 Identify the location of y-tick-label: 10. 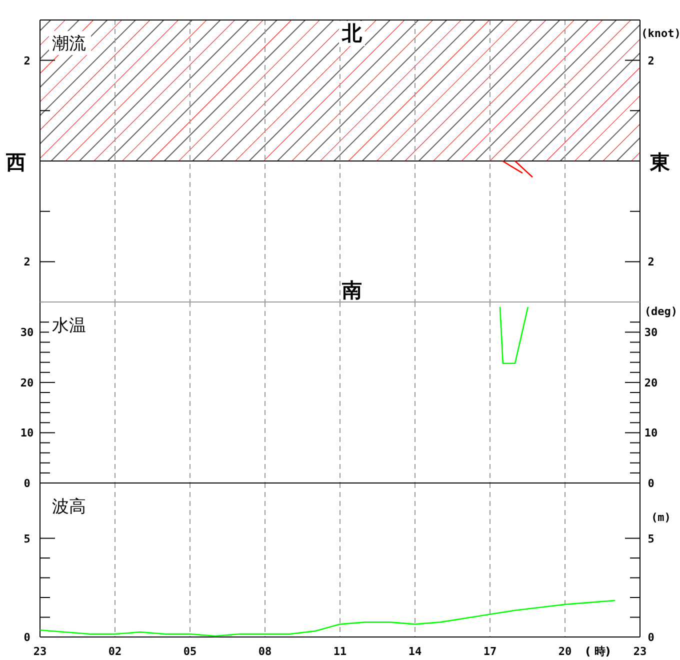
(27, 433).